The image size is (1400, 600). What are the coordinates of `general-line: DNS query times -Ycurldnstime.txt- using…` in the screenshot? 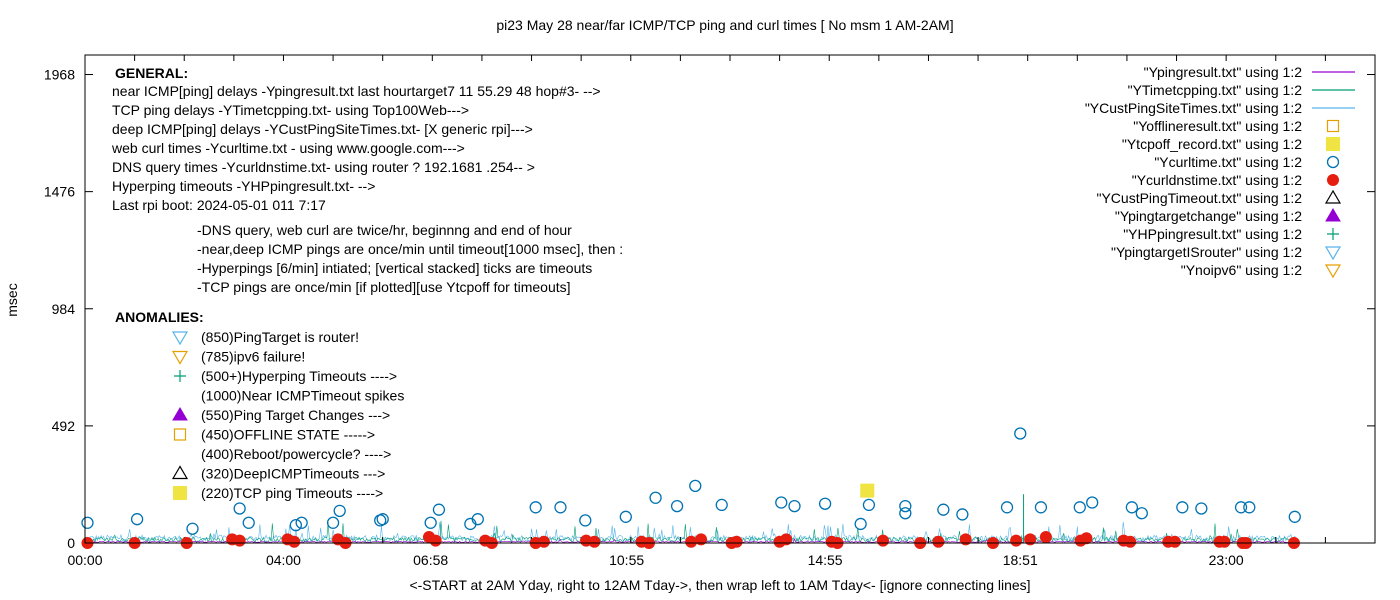 It's located at (323, 167).